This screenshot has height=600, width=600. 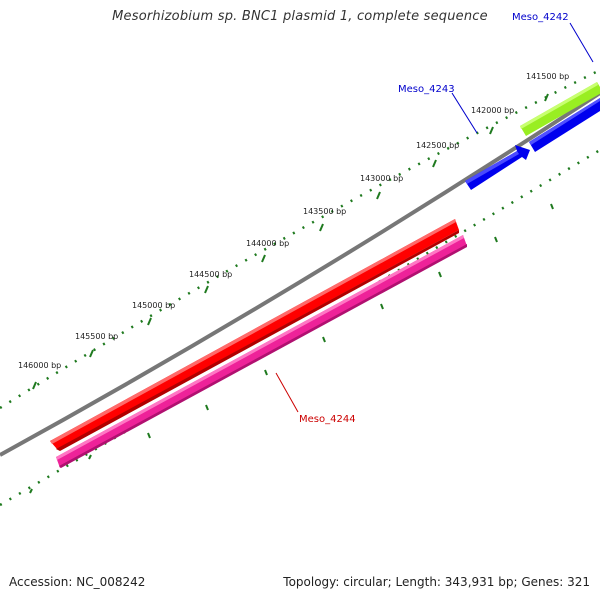 I want to click on tick-label: 143000 bp, so click(x=381, y=178).